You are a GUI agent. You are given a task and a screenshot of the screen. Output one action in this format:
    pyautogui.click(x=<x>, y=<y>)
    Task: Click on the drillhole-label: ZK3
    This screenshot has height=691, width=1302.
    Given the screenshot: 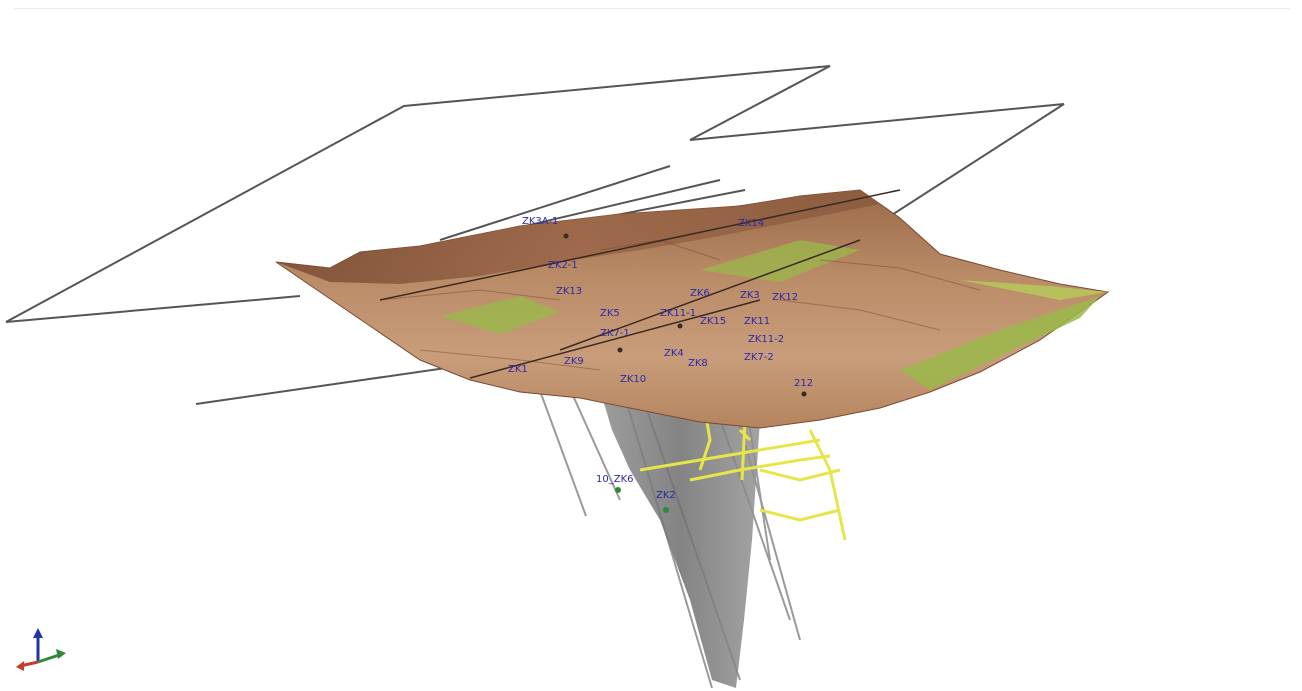 What is the action you would take?
    pyautogui.click(x=750, y=295)
    